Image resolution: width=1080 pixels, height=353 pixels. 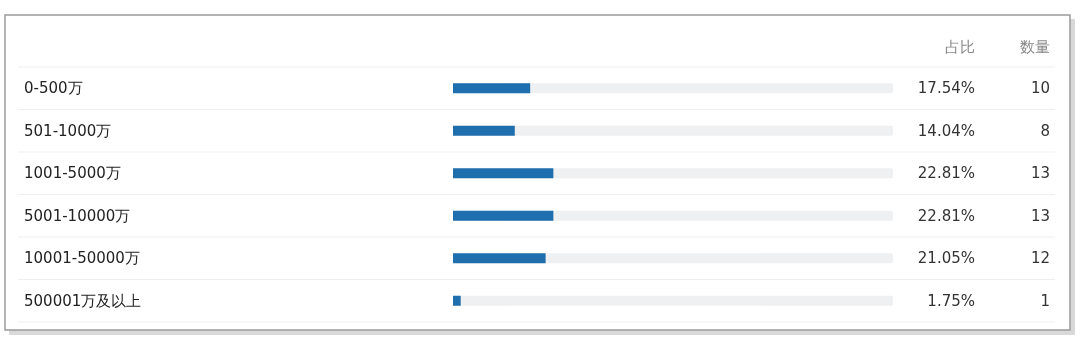 What do you see at coordinates (960, 47) in the screenshot?
I see `annotation: 占比` at bounding box center [960, 47].